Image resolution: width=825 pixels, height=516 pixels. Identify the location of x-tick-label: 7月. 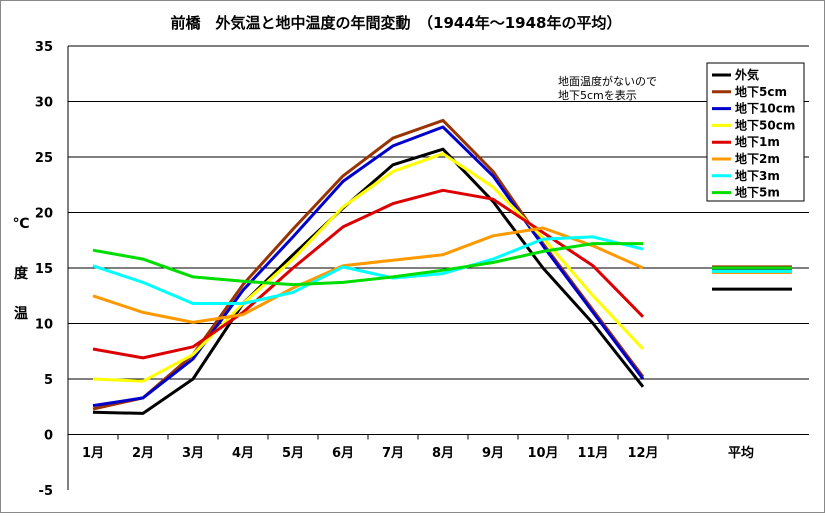
(393, 453).